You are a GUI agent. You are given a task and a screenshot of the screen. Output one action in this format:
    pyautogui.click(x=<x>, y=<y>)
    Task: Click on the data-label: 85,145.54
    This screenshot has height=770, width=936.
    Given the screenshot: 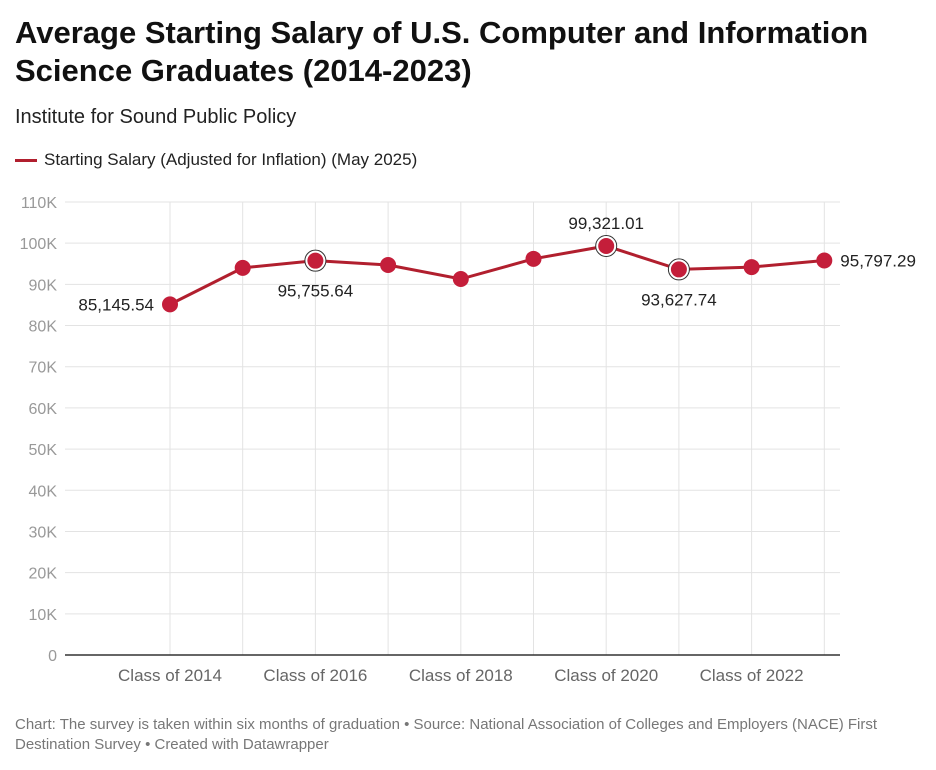 What is the action you would take?
    pyautogui.click(x=116, y=304)
    